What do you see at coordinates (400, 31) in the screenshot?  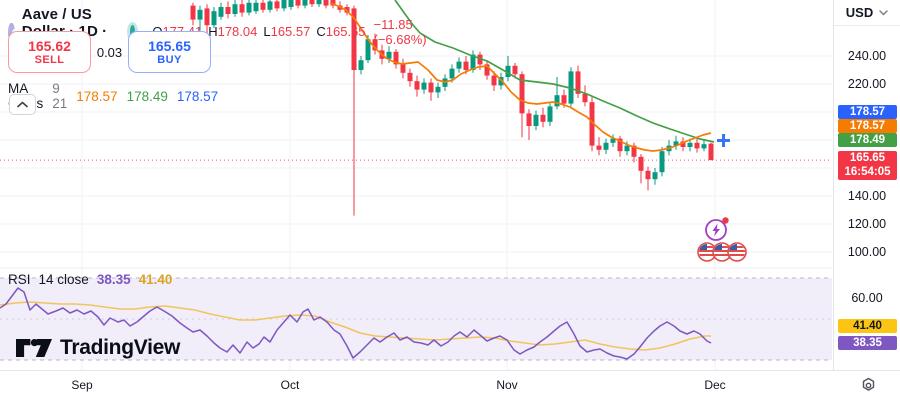 I see `change-readout: −11.85 (−6.68%)` at bounding box center [400, 31].